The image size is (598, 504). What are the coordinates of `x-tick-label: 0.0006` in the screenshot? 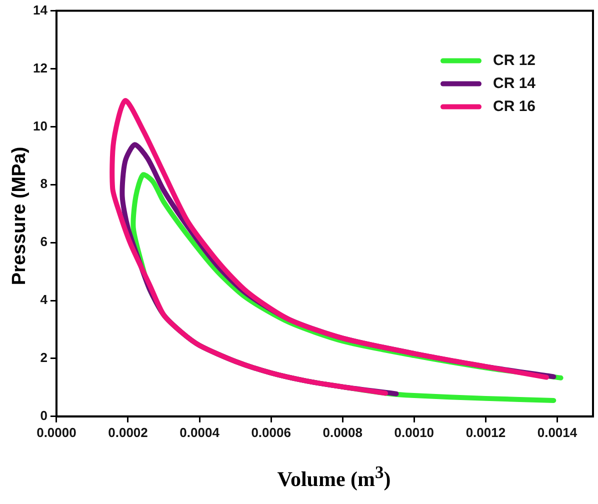 It's located at (271, 432).